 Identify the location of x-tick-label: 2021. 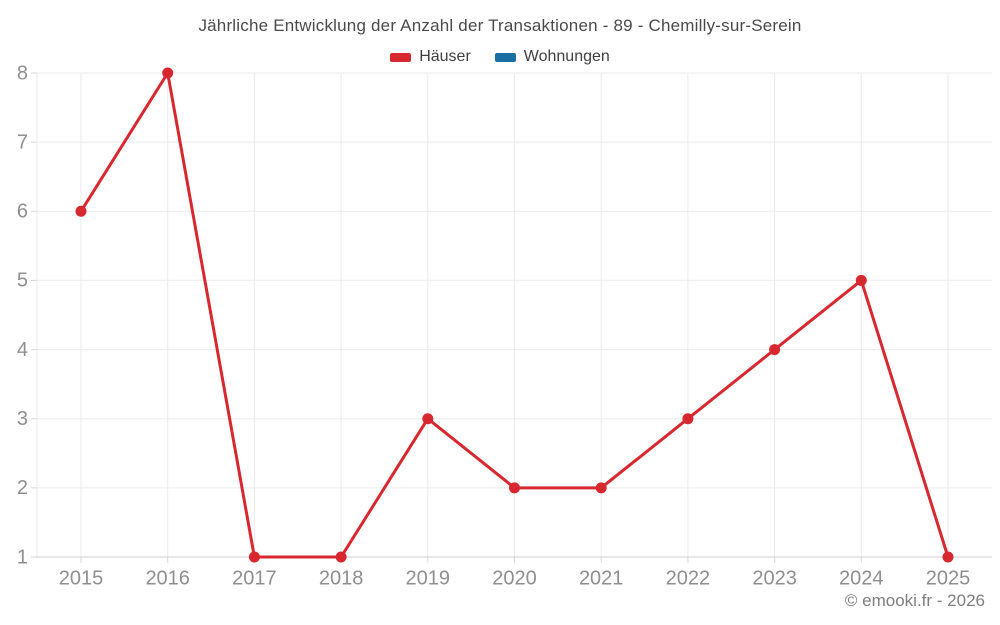
(601, 578).